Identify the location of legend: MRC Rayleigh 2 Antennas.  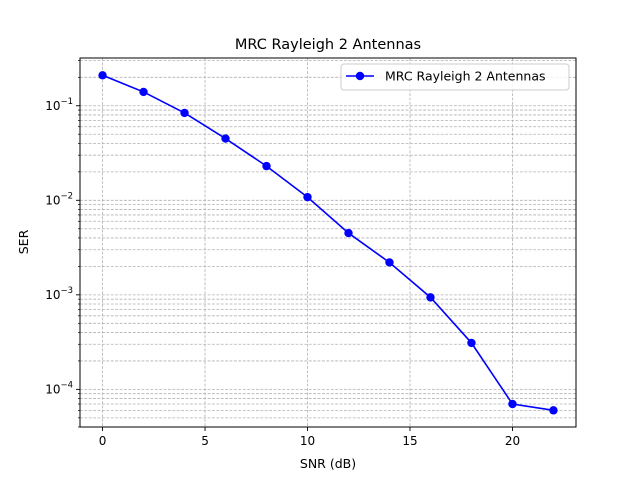
(455, 77).